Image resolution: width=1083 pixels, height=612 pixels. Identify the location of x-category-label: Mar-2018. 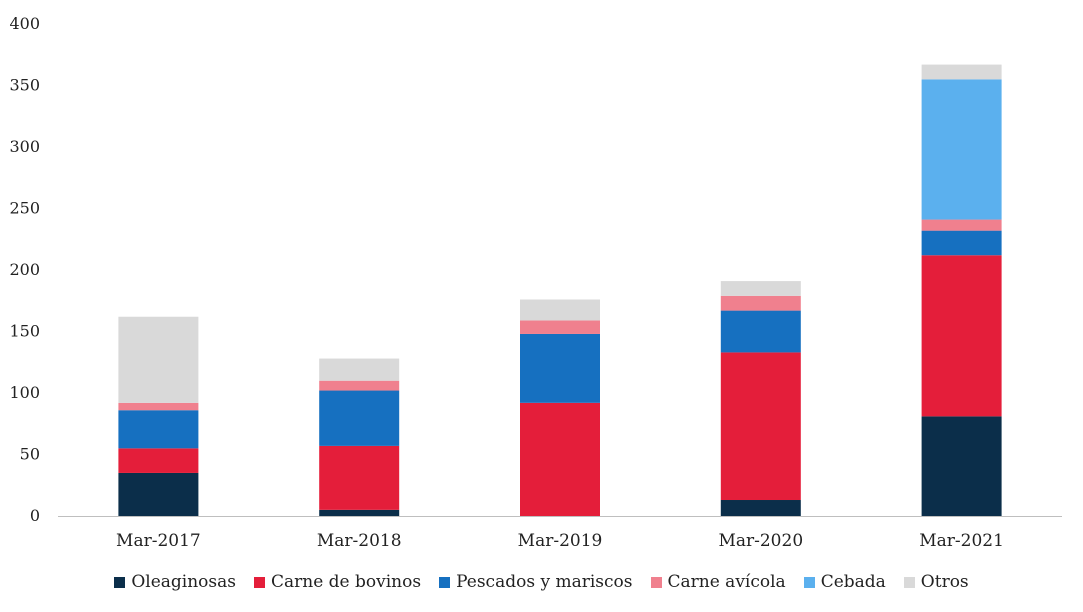
(359, 541).